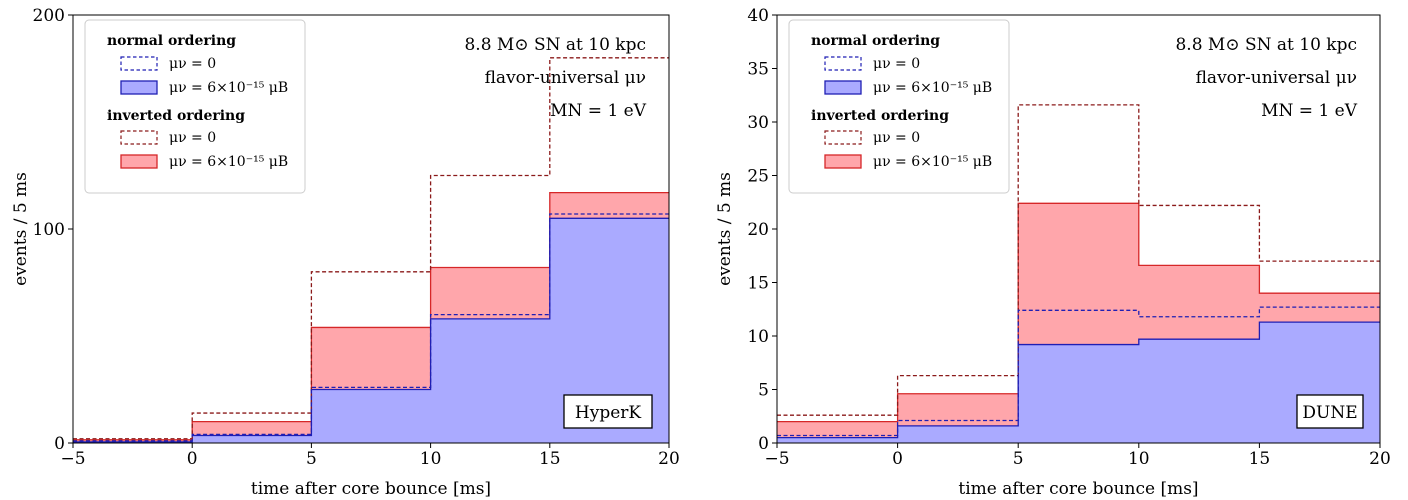 The image size is (1408, 500). I want to click on y-tick-label: 35, so click(758, 70).